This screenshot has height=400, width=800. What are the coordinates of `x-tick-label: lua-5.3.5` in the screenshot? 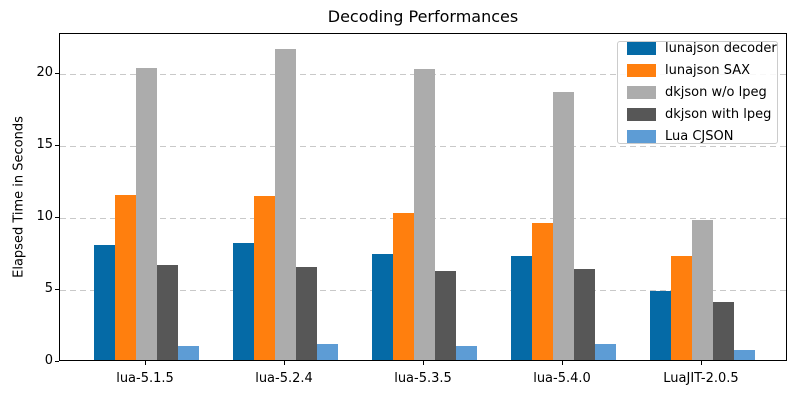 It's located at (423, 378).